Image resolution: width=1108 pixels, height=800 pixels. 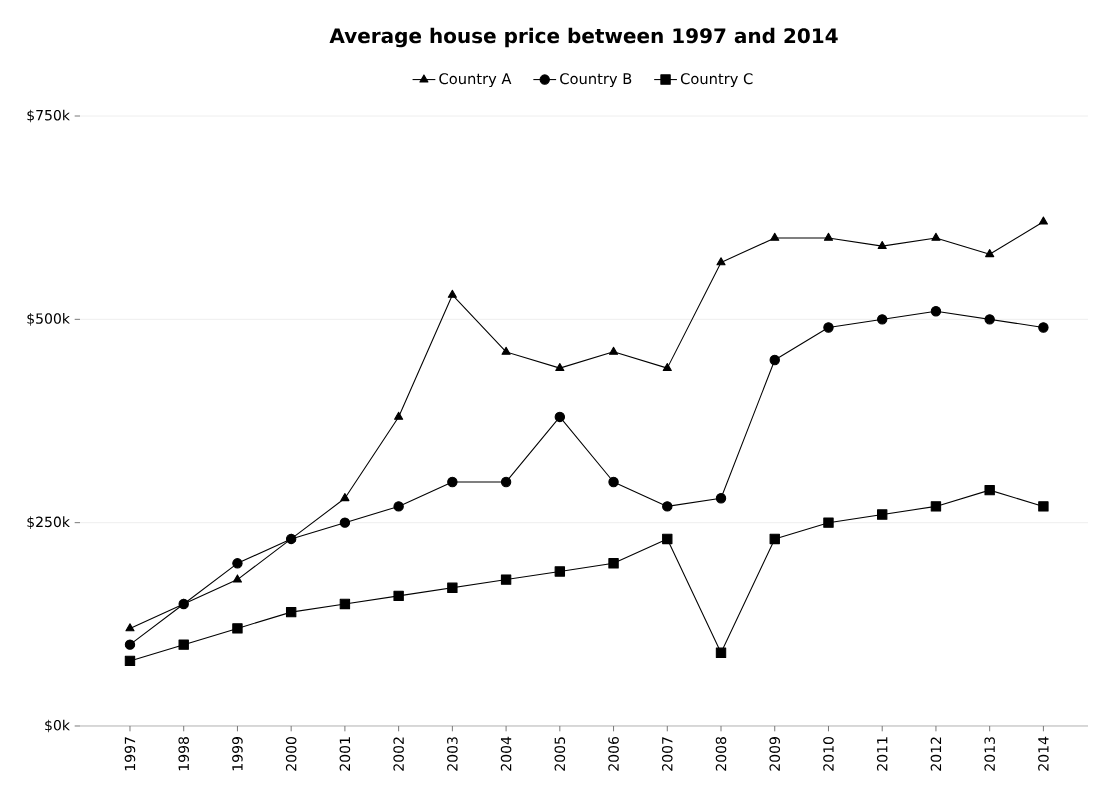 I want to click on x-tick-label: 2006, so click(x=613, y=753).